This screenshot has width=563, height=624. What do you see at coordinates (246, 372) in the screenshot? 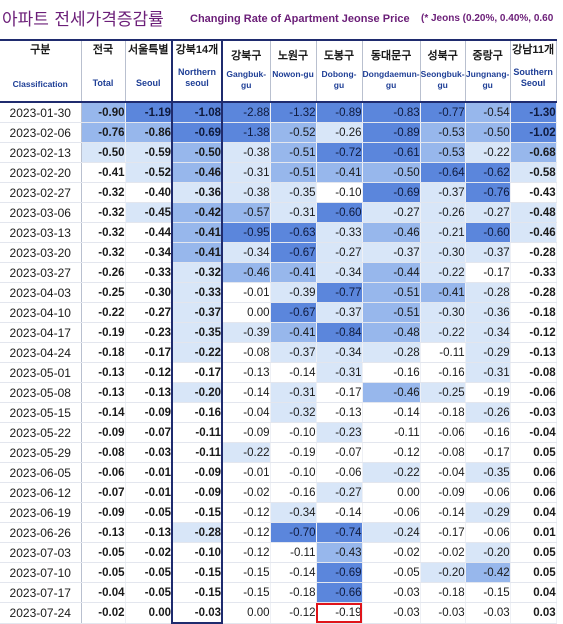
I see `cell-gangbuk: -0.13` at bounding box center [246, 372].